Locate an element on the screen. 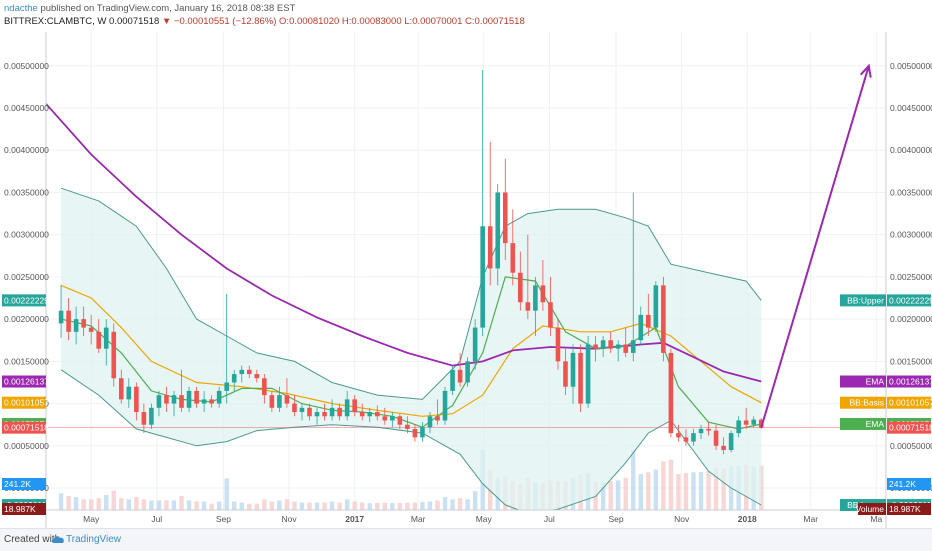  left-volume-peak-label: 241.2K is located at coordinates (17, 484).